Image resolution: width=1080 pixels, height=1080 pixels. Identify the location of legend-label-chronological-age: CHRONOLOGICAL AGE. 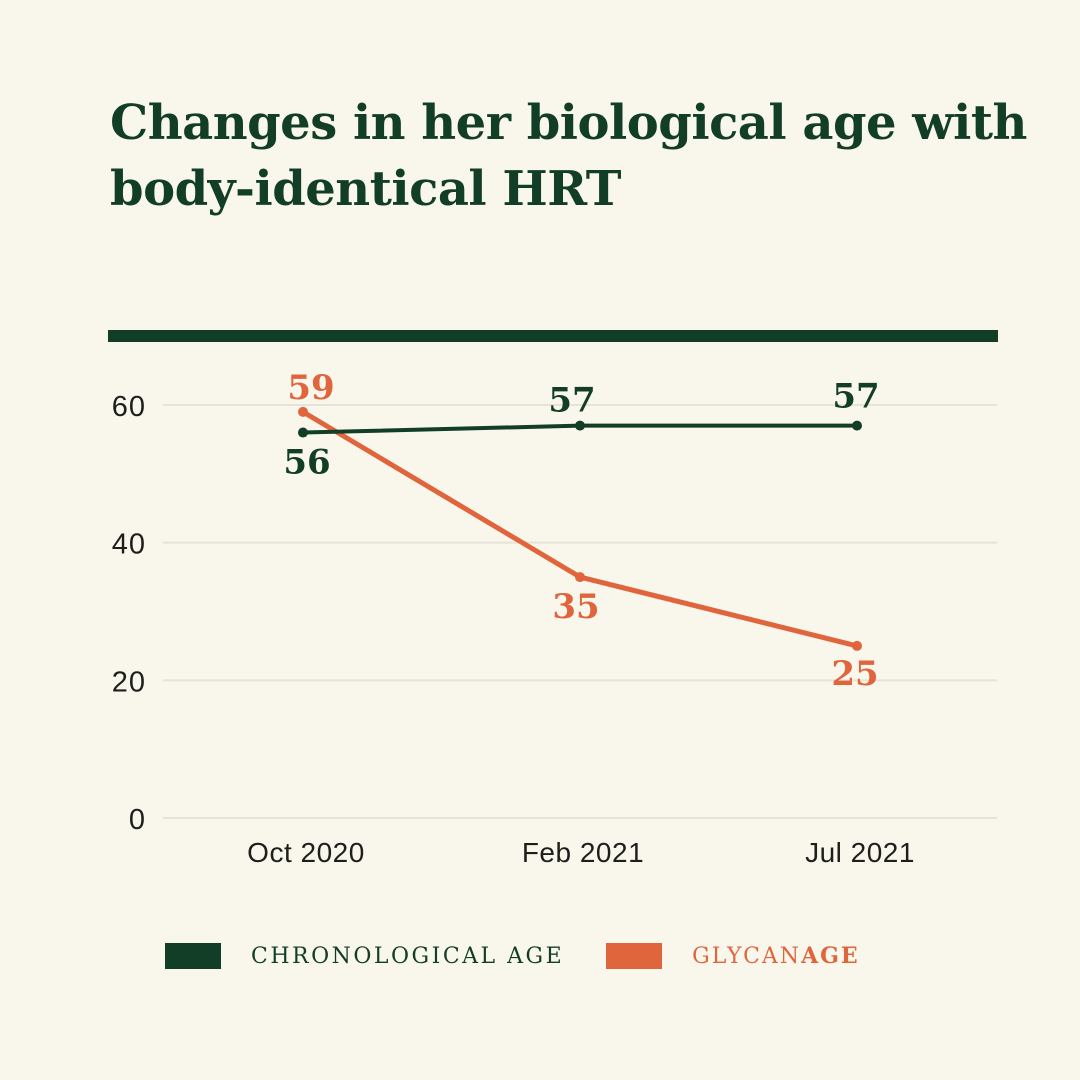
(408, 956).